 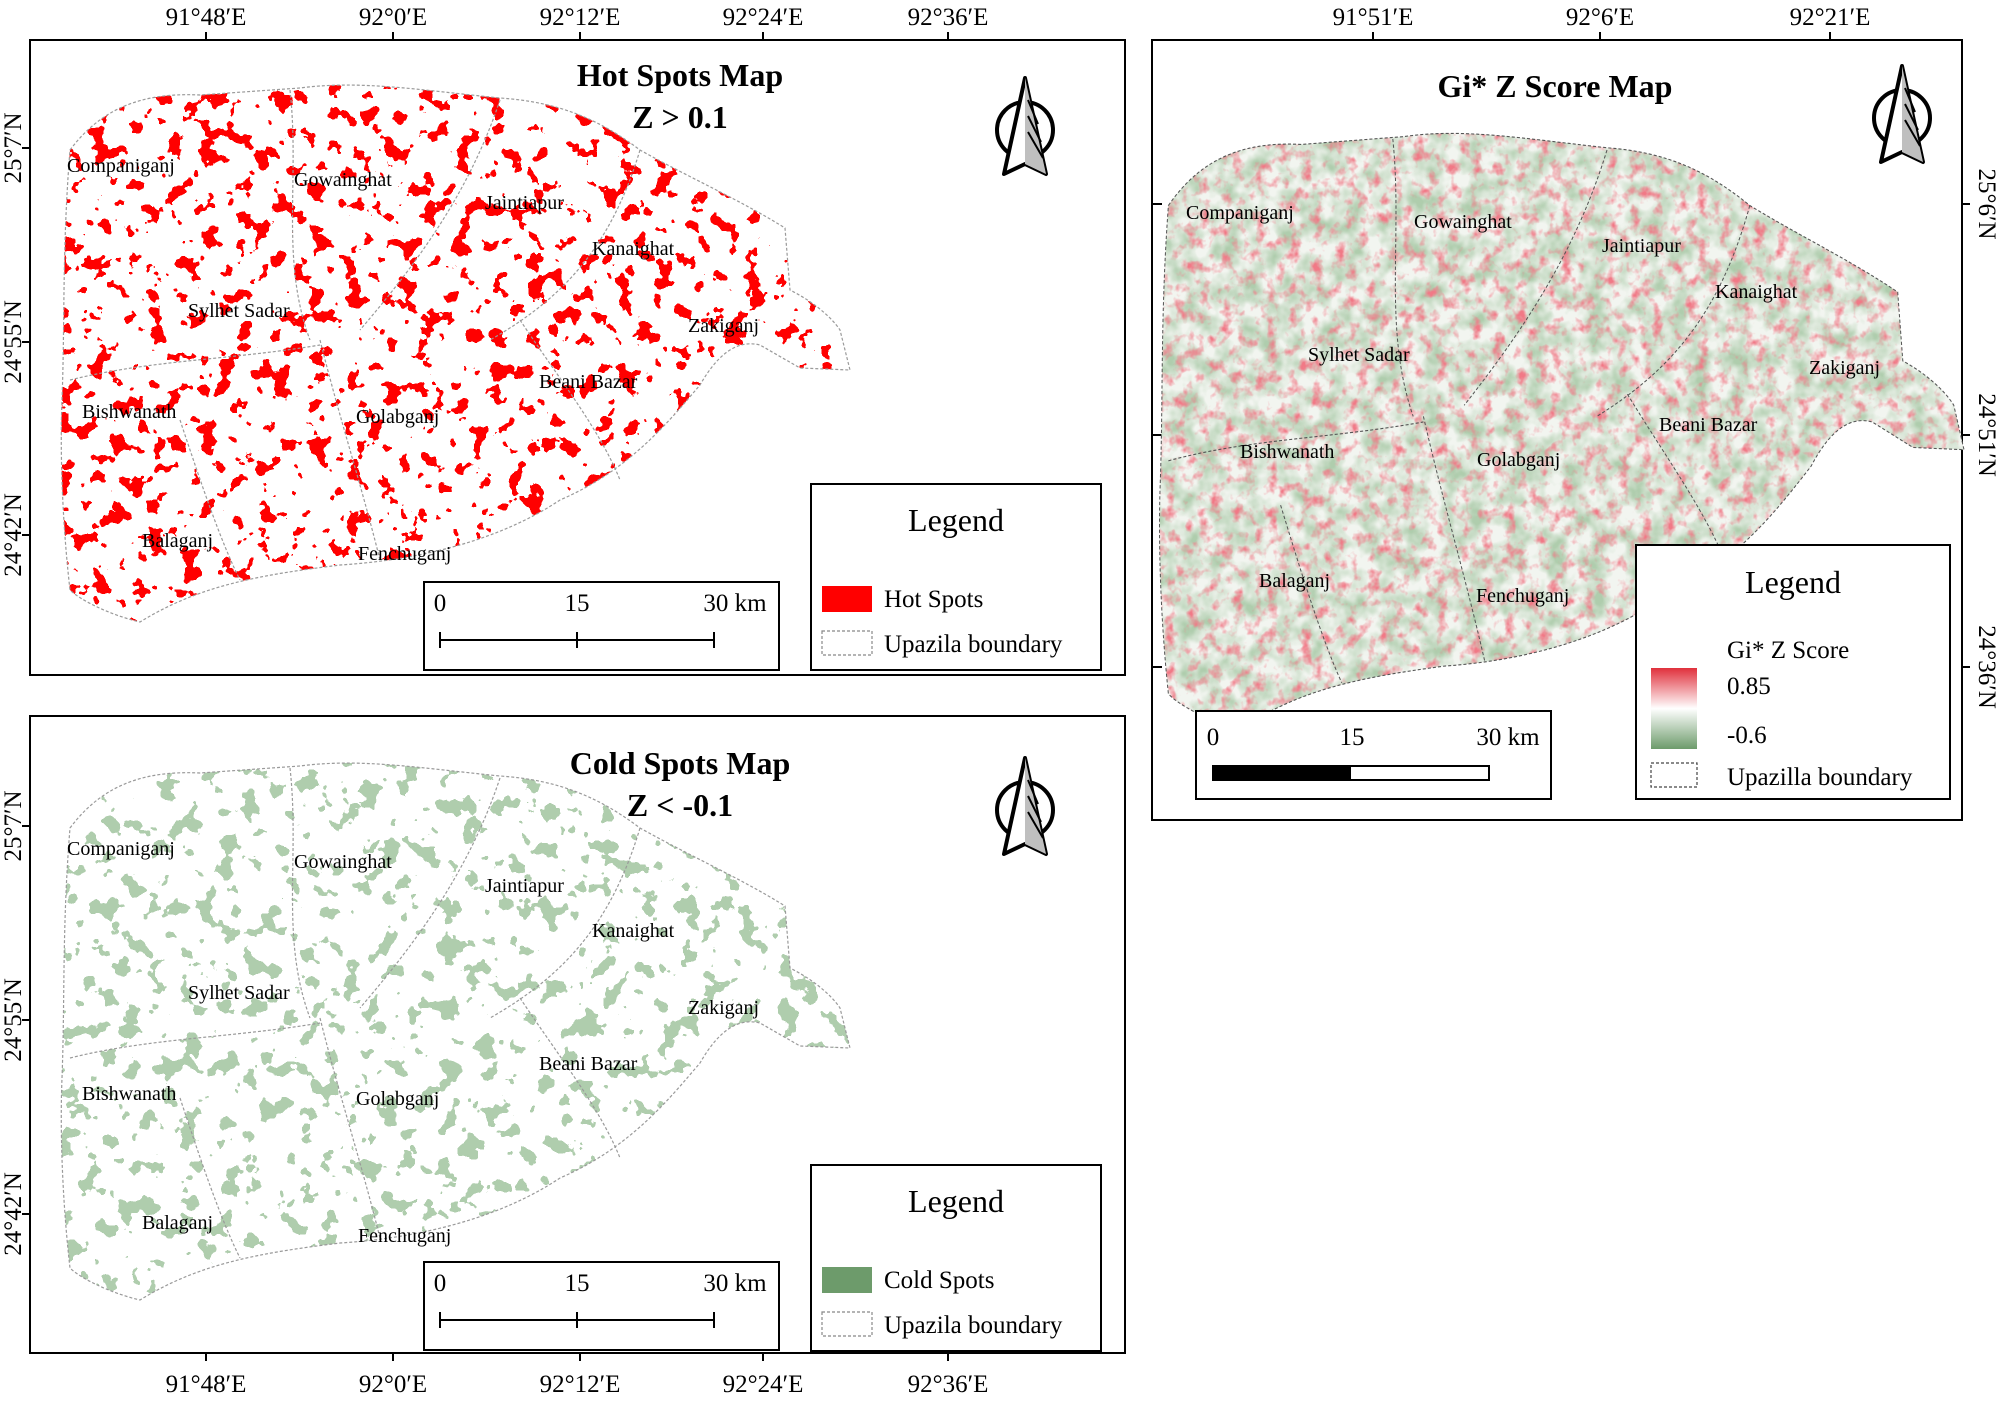 I want to click on hot-legend: Legend Hot Spots Upazila boundary, so click(x=956, y=577).